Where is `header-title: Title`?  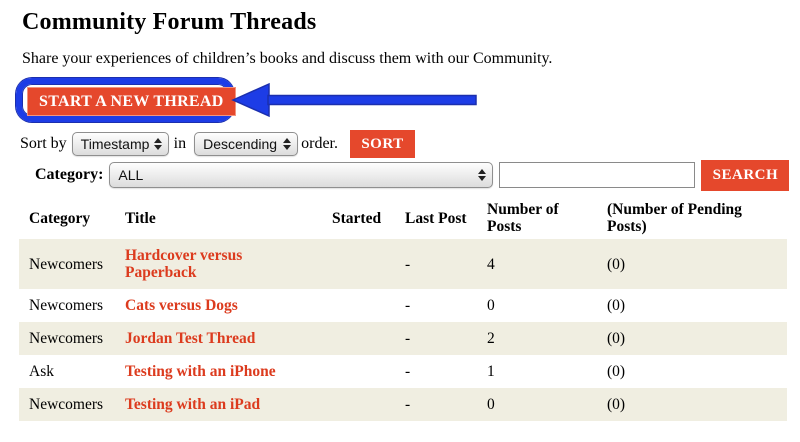
header-title: Title is located at coordinates (140, 218).